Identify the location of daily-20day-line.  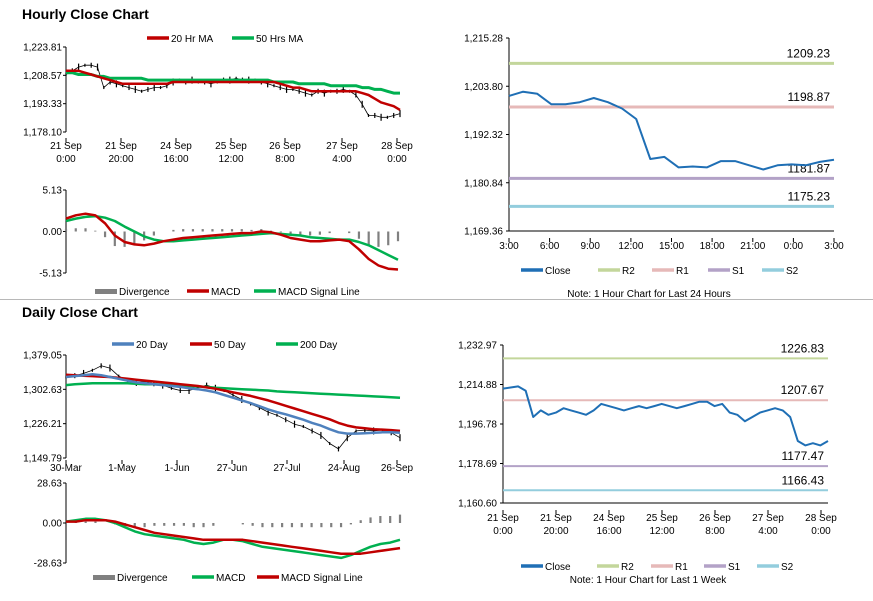
(233, 404).